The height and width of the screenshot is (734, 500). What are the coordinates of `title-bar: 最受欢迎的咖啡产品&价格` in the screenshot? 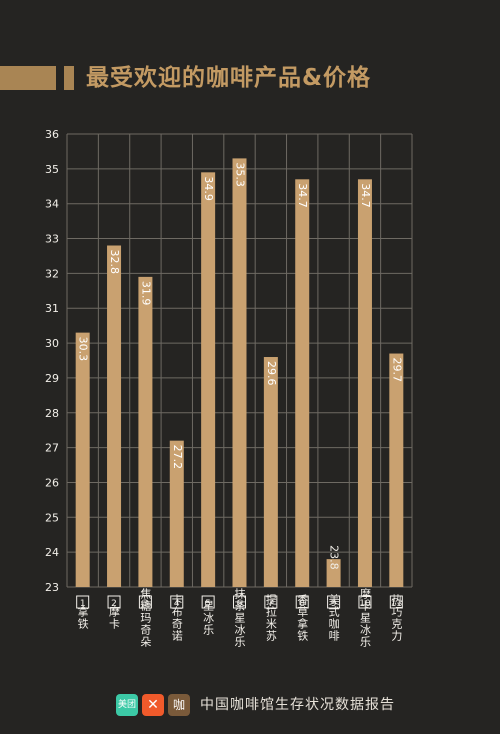 It's located at (250, 78).